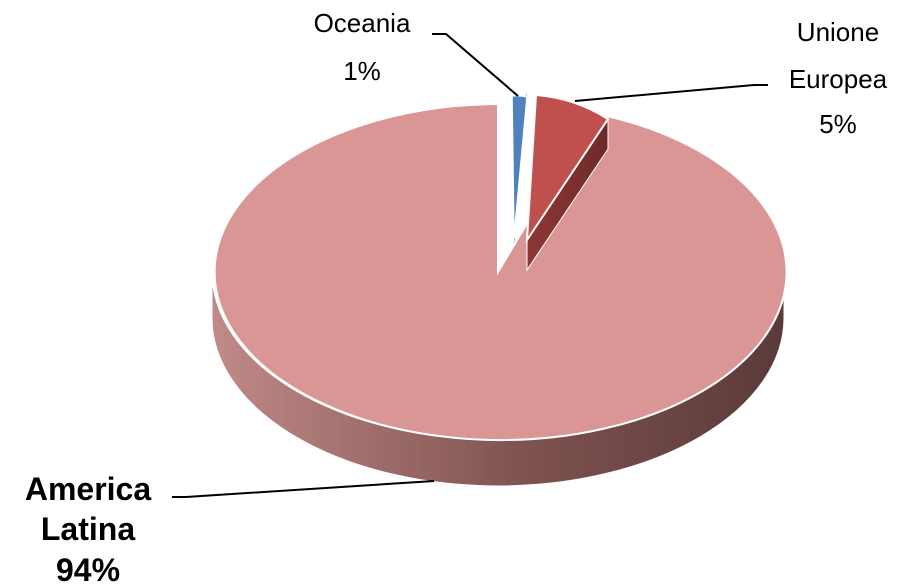 The width and height of the screenshot is (905, 586). Describe the element at coordinates (671, 93) in the screenshot. I see `leader-line-unione-europea` at that location.